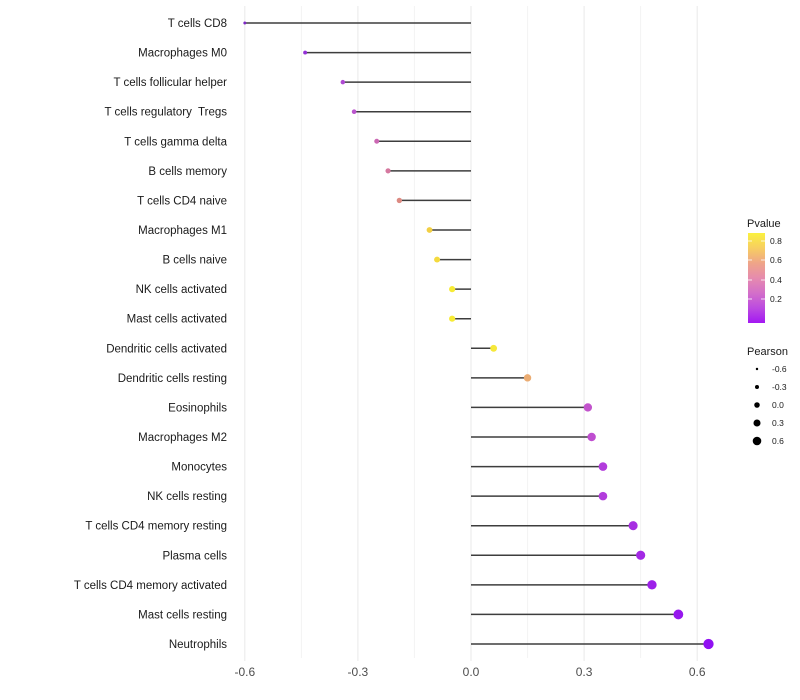 The height and width of the screenshot is (700, 800). Describe the element at coordinates (764, 224) in the screenshot. I see `pvalue-legend-title: Pvalue` at that location.